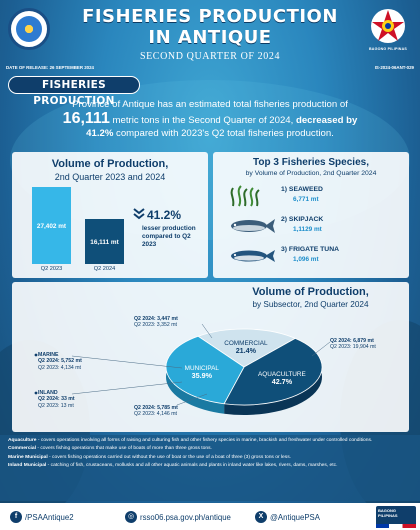 This screenshot has height=530, width=420. What do you see at coordinates (295, 517) in the screenshot?
I see `twitter-handle: @AntiquePSA` at bounding box center [295, 517].